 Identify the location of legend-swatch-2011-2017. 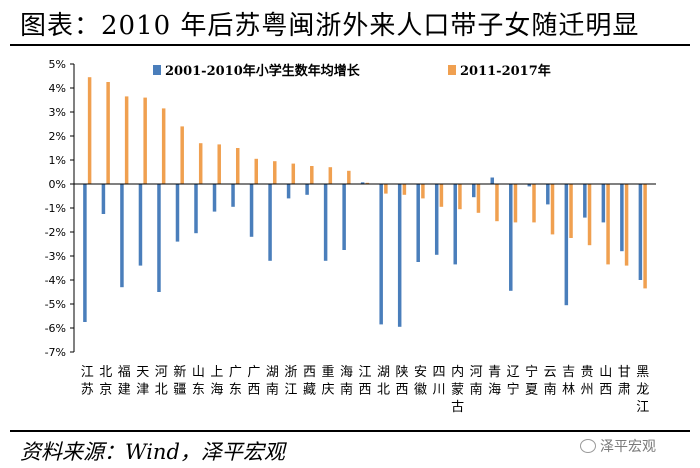
(452, 70).